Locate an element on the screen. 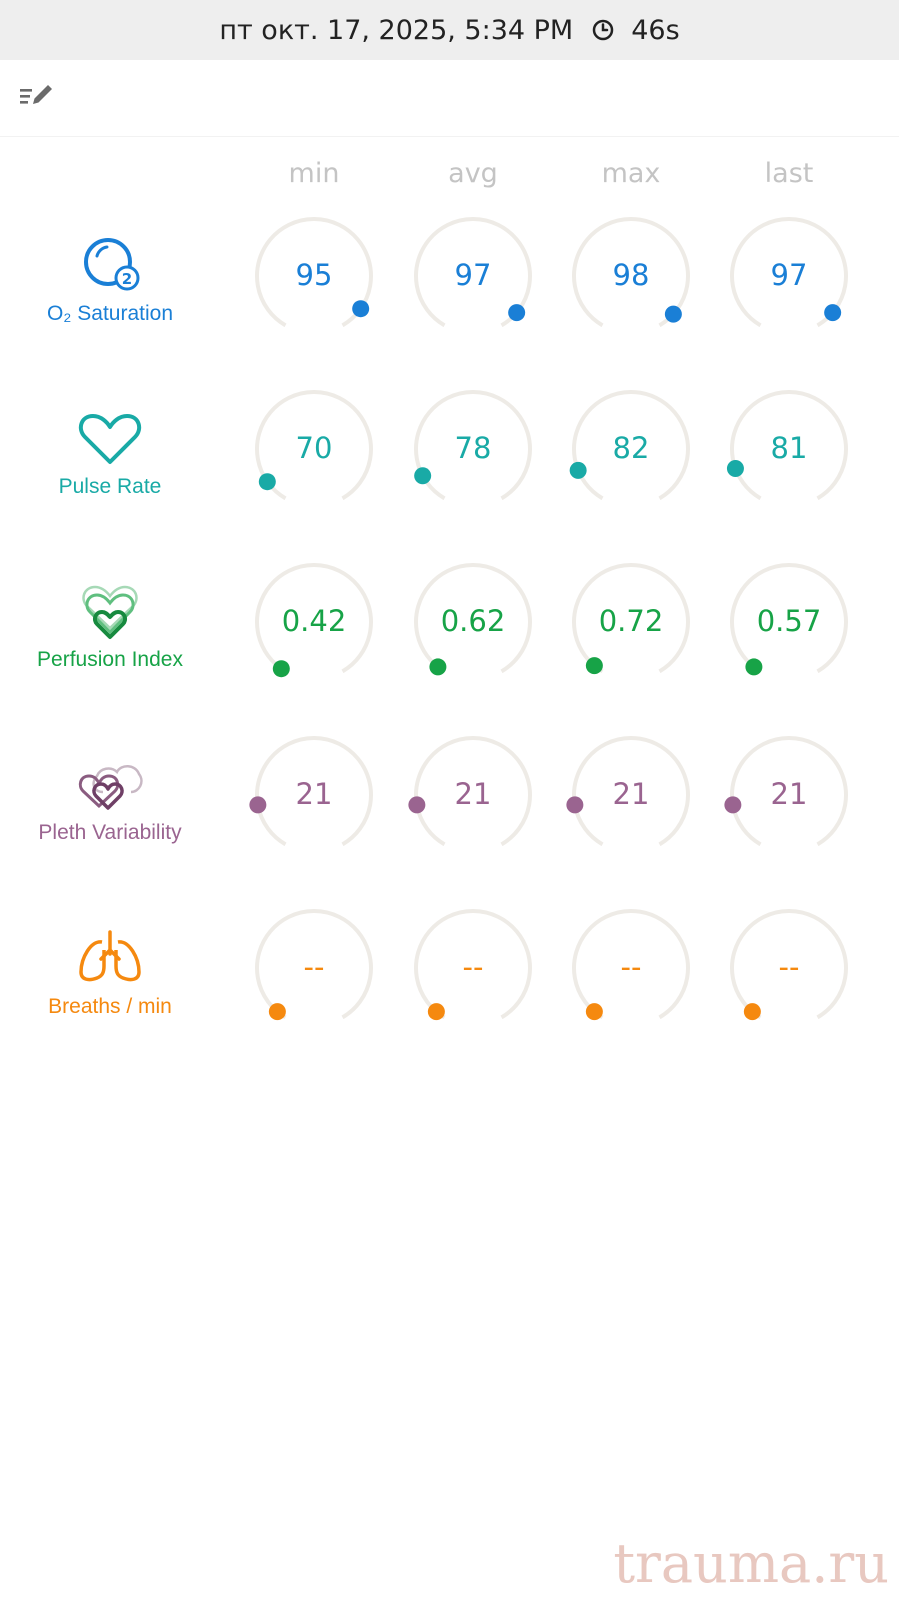  gauge-value: 0.72 is located at coordinates (631, 621).